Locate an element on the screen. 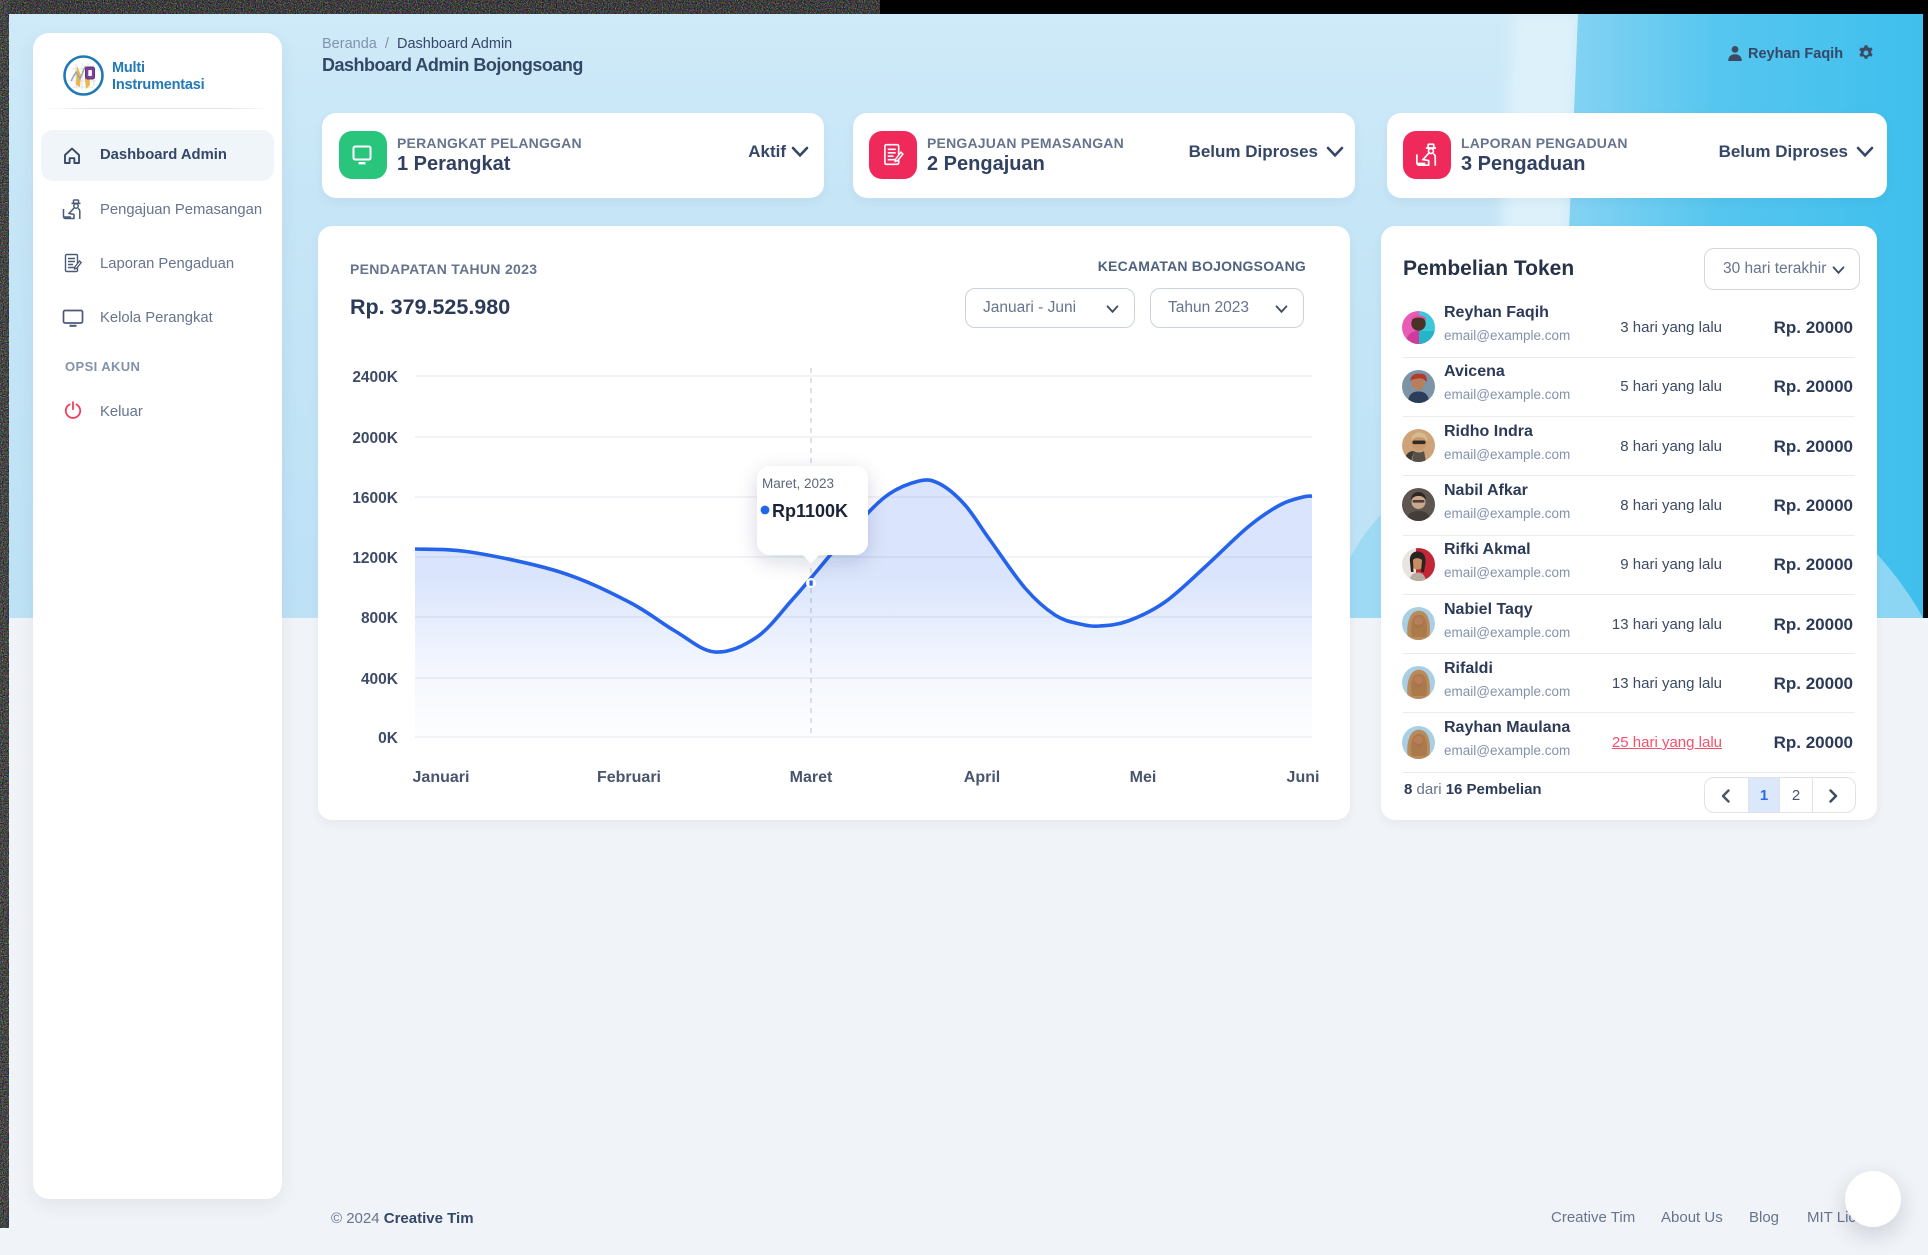 The image size is (1928, 1255). svg-text: Januari is located at coordinates (441, 777).